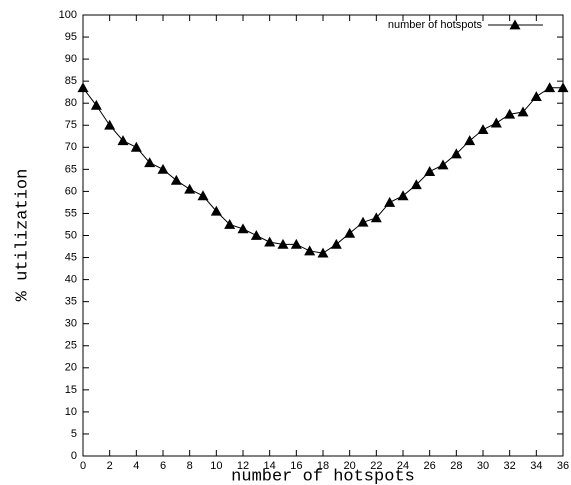 The width and height of the screenshot is (571, 485). I want to click on y-tick-label: 40, so click(71, 280).